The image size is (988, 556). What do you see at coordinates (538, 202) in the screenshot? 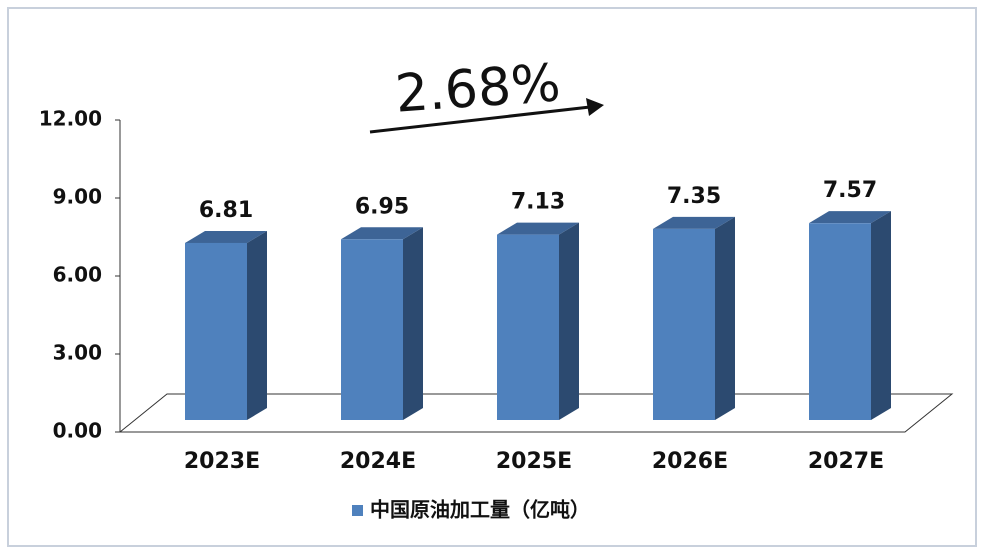
I see `value-label: 7.13` at bounding box center [538, 202].